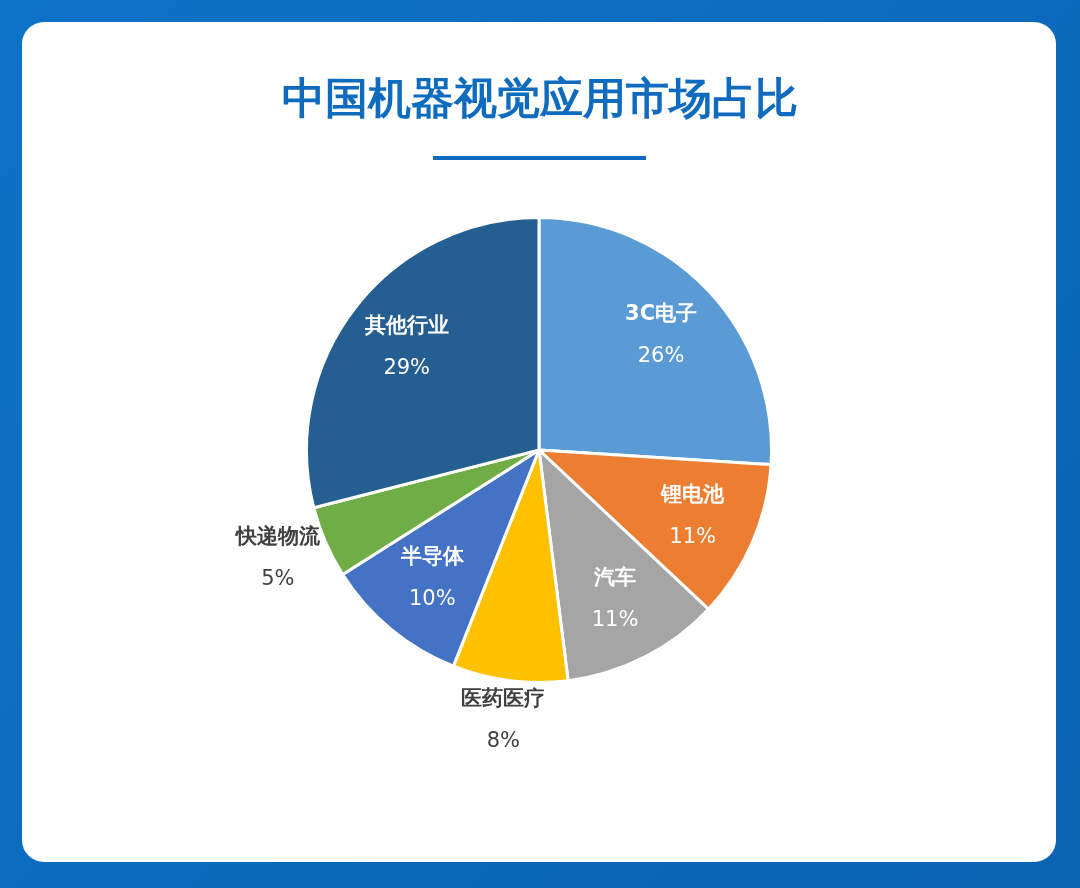  What do you see at coordinates (693, 493) in the screenshot?
I see `slice-label: 锂电池` at bounding box center [693, 493].